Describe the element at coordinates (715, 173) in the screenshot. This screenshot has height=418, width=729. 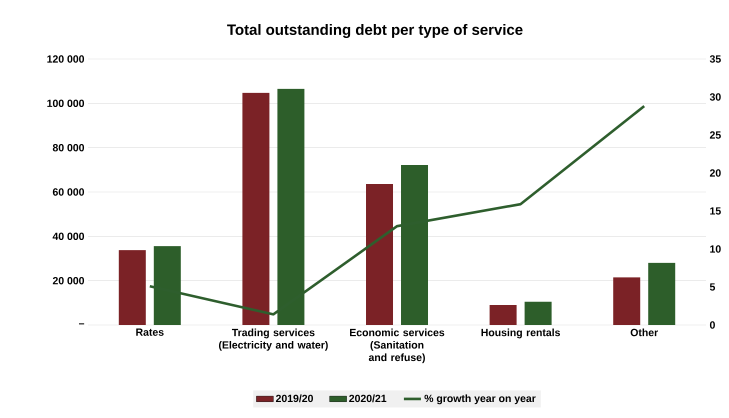
I see `y2-tick-label: 20` at that location.